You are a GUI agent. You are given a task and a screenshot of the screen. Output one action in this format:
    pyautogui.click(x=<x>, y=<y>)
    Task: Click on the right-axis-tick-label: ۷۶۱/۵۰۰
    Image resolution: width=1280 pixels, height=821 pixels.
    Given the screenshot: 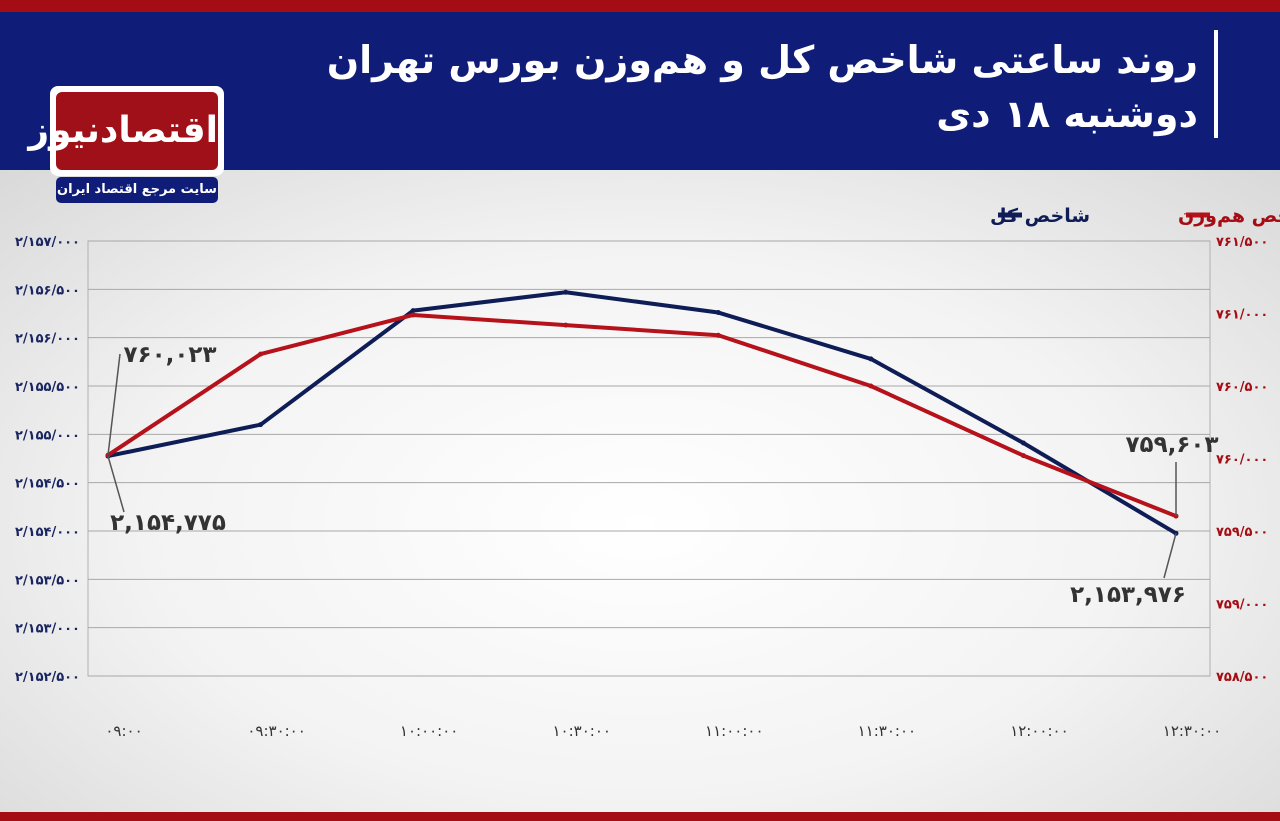 What is the action you would take?
    pyautogui.click(x=1242, y=242)
    